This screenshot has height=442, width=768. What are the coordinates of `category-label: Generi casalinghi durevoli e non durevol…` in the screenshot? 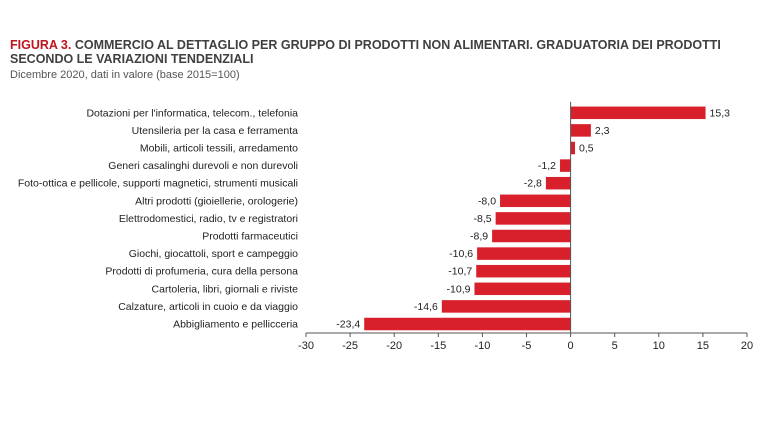 It's located at (203, 166).